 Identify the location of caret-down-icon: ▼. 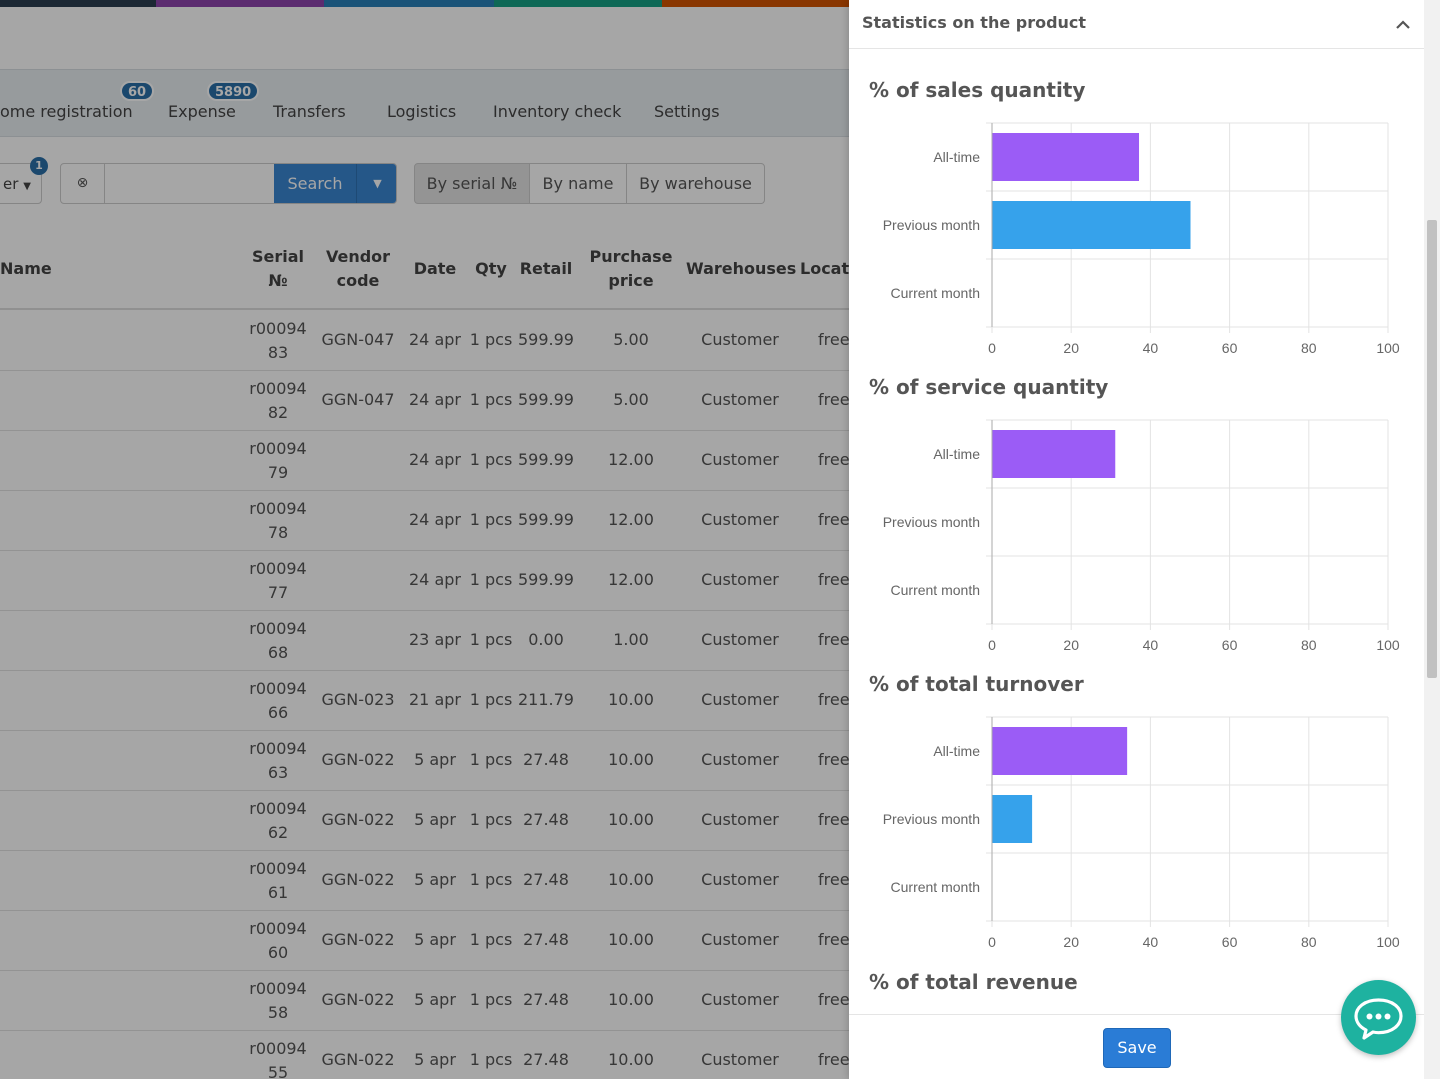
(377, 183).